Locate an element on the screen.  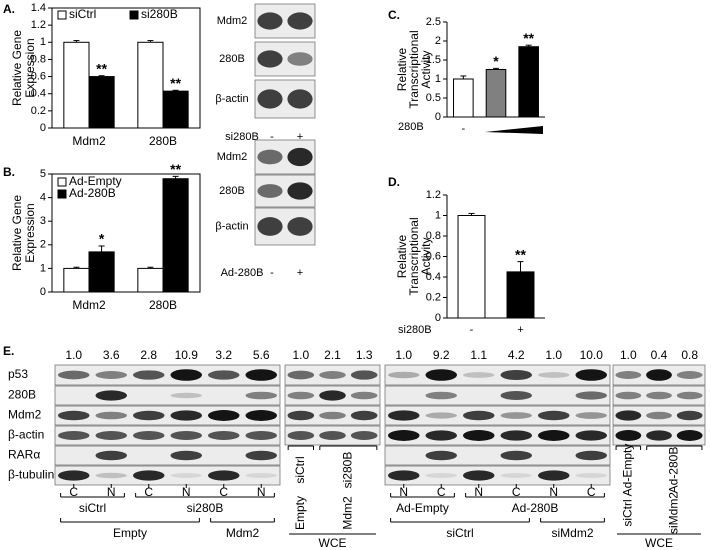
y-tick-label: 0.8 is located at coordinates (38, 59).